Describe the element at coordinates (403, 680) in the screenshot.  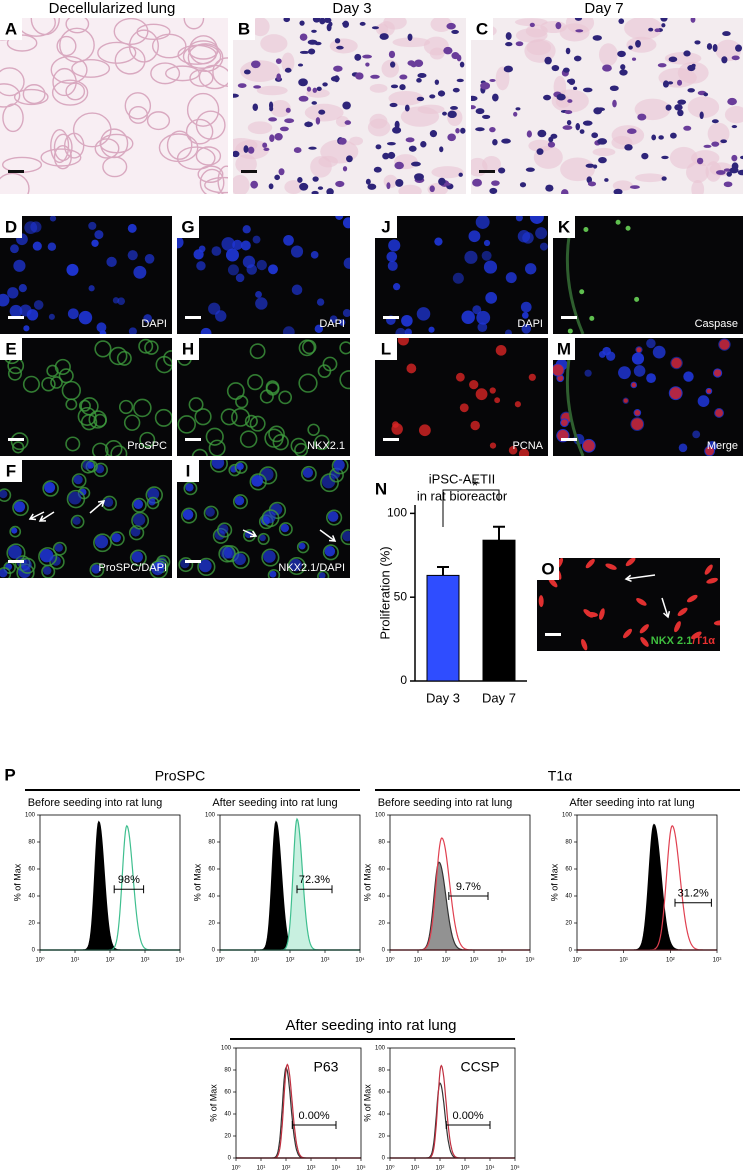
I see `y-tick-label: 0` at that location.